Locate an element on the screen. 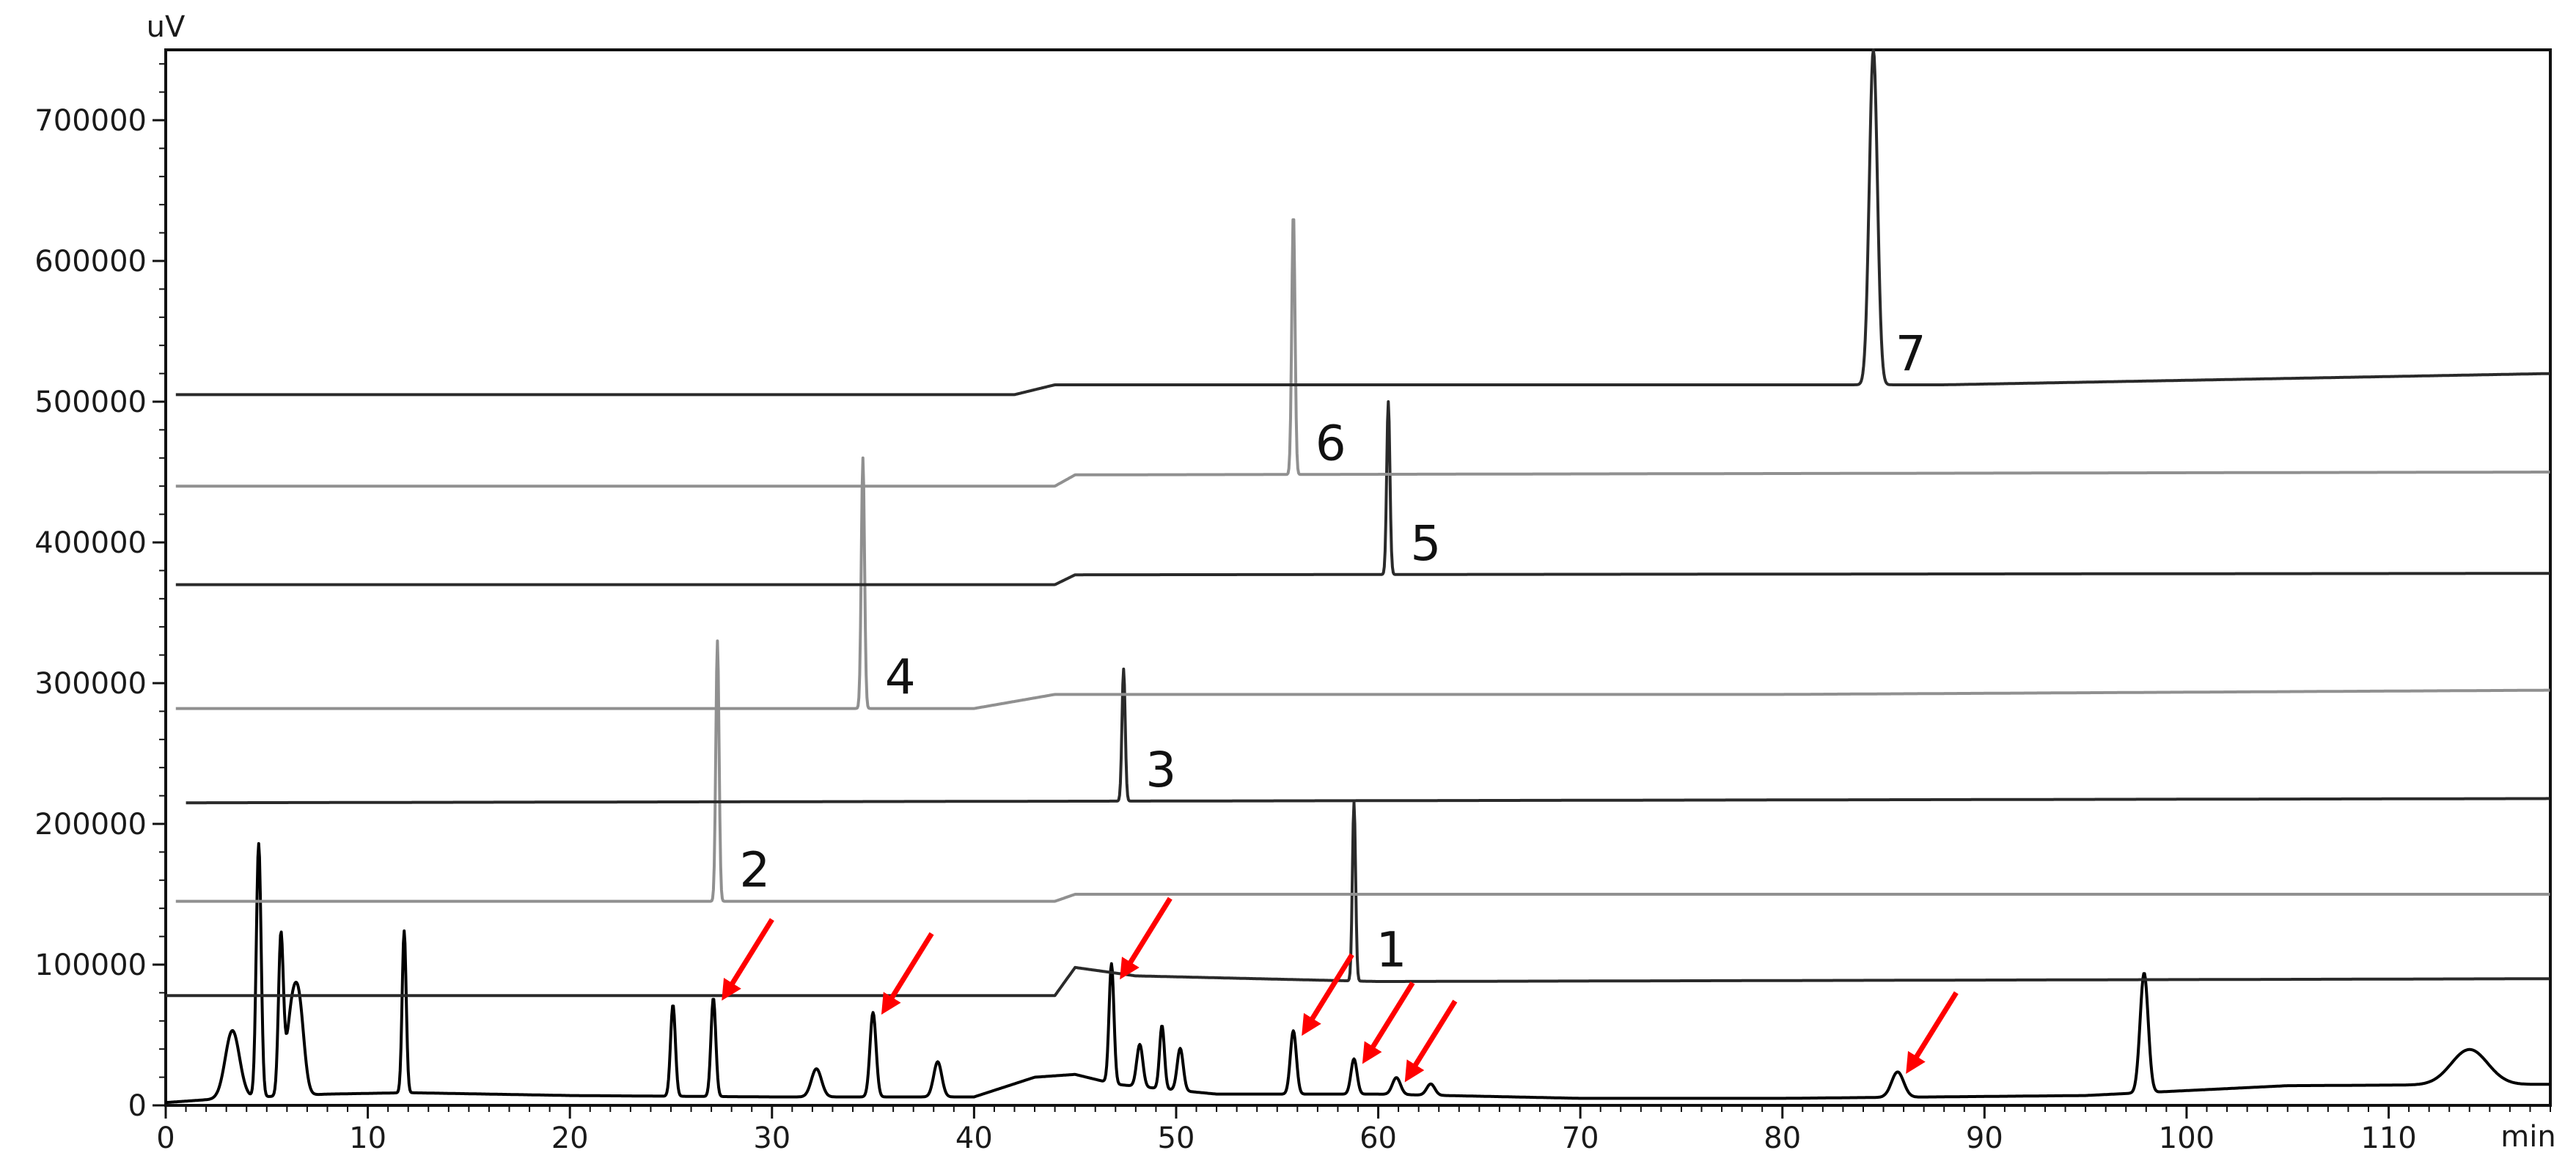 The image size is (2576, 1175). peak-label-6: 6 is located at coordinates (1330, 443).